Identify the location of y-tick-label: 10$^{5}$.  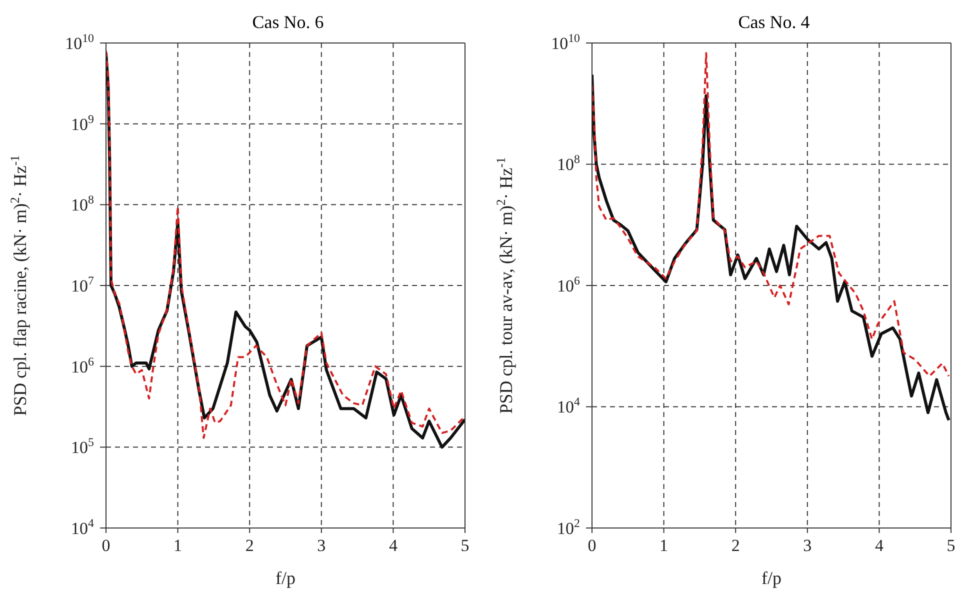
(82, 446).